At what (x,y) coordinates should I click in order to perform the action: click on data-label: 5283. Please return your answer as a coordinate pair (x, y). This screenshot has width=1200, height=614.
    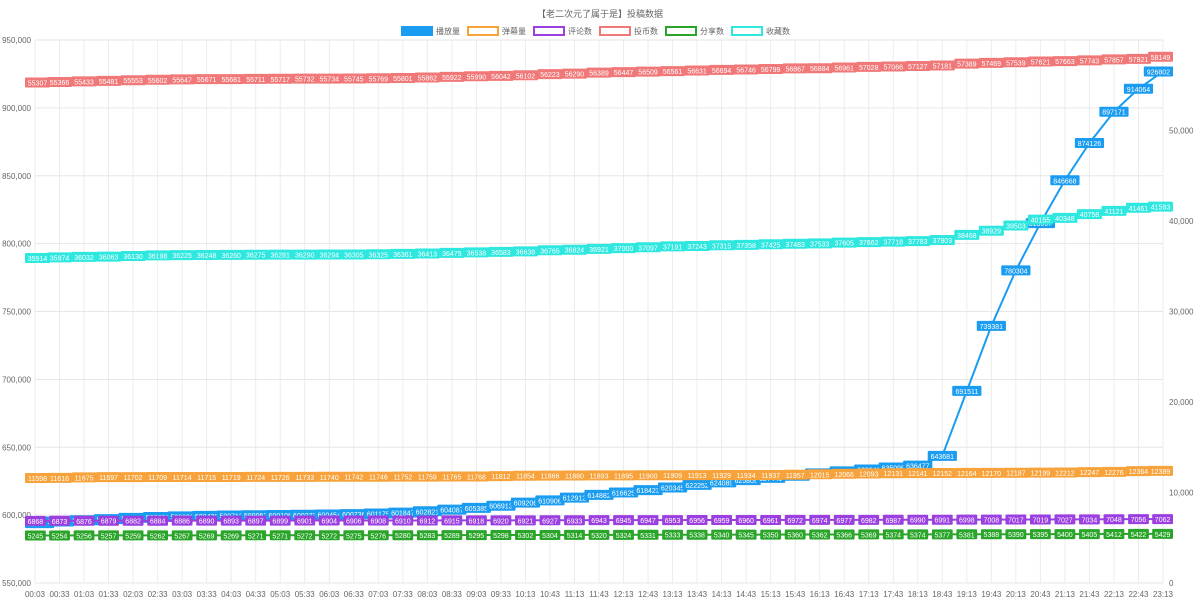
    Looking at the image, I should click on (428, 536).